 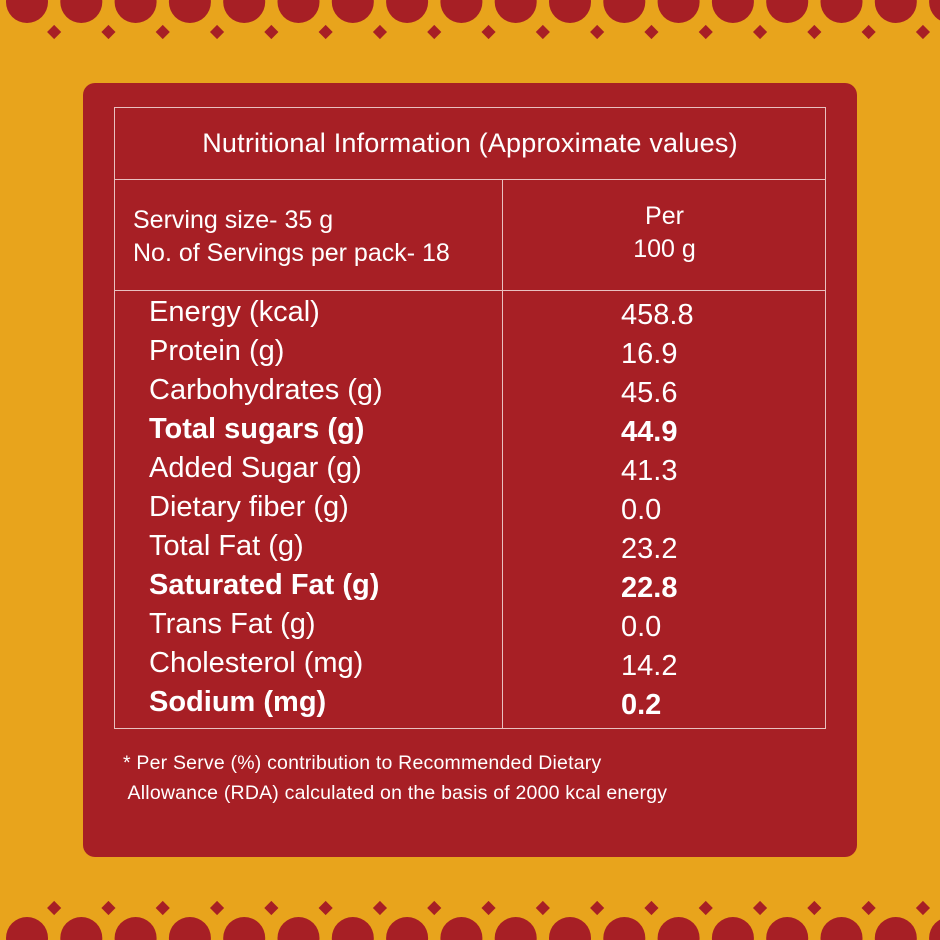 What do you see at coordinates (664, 216) in the screenshot?
I see `per-label: Per` at bounding box center [664, 216].